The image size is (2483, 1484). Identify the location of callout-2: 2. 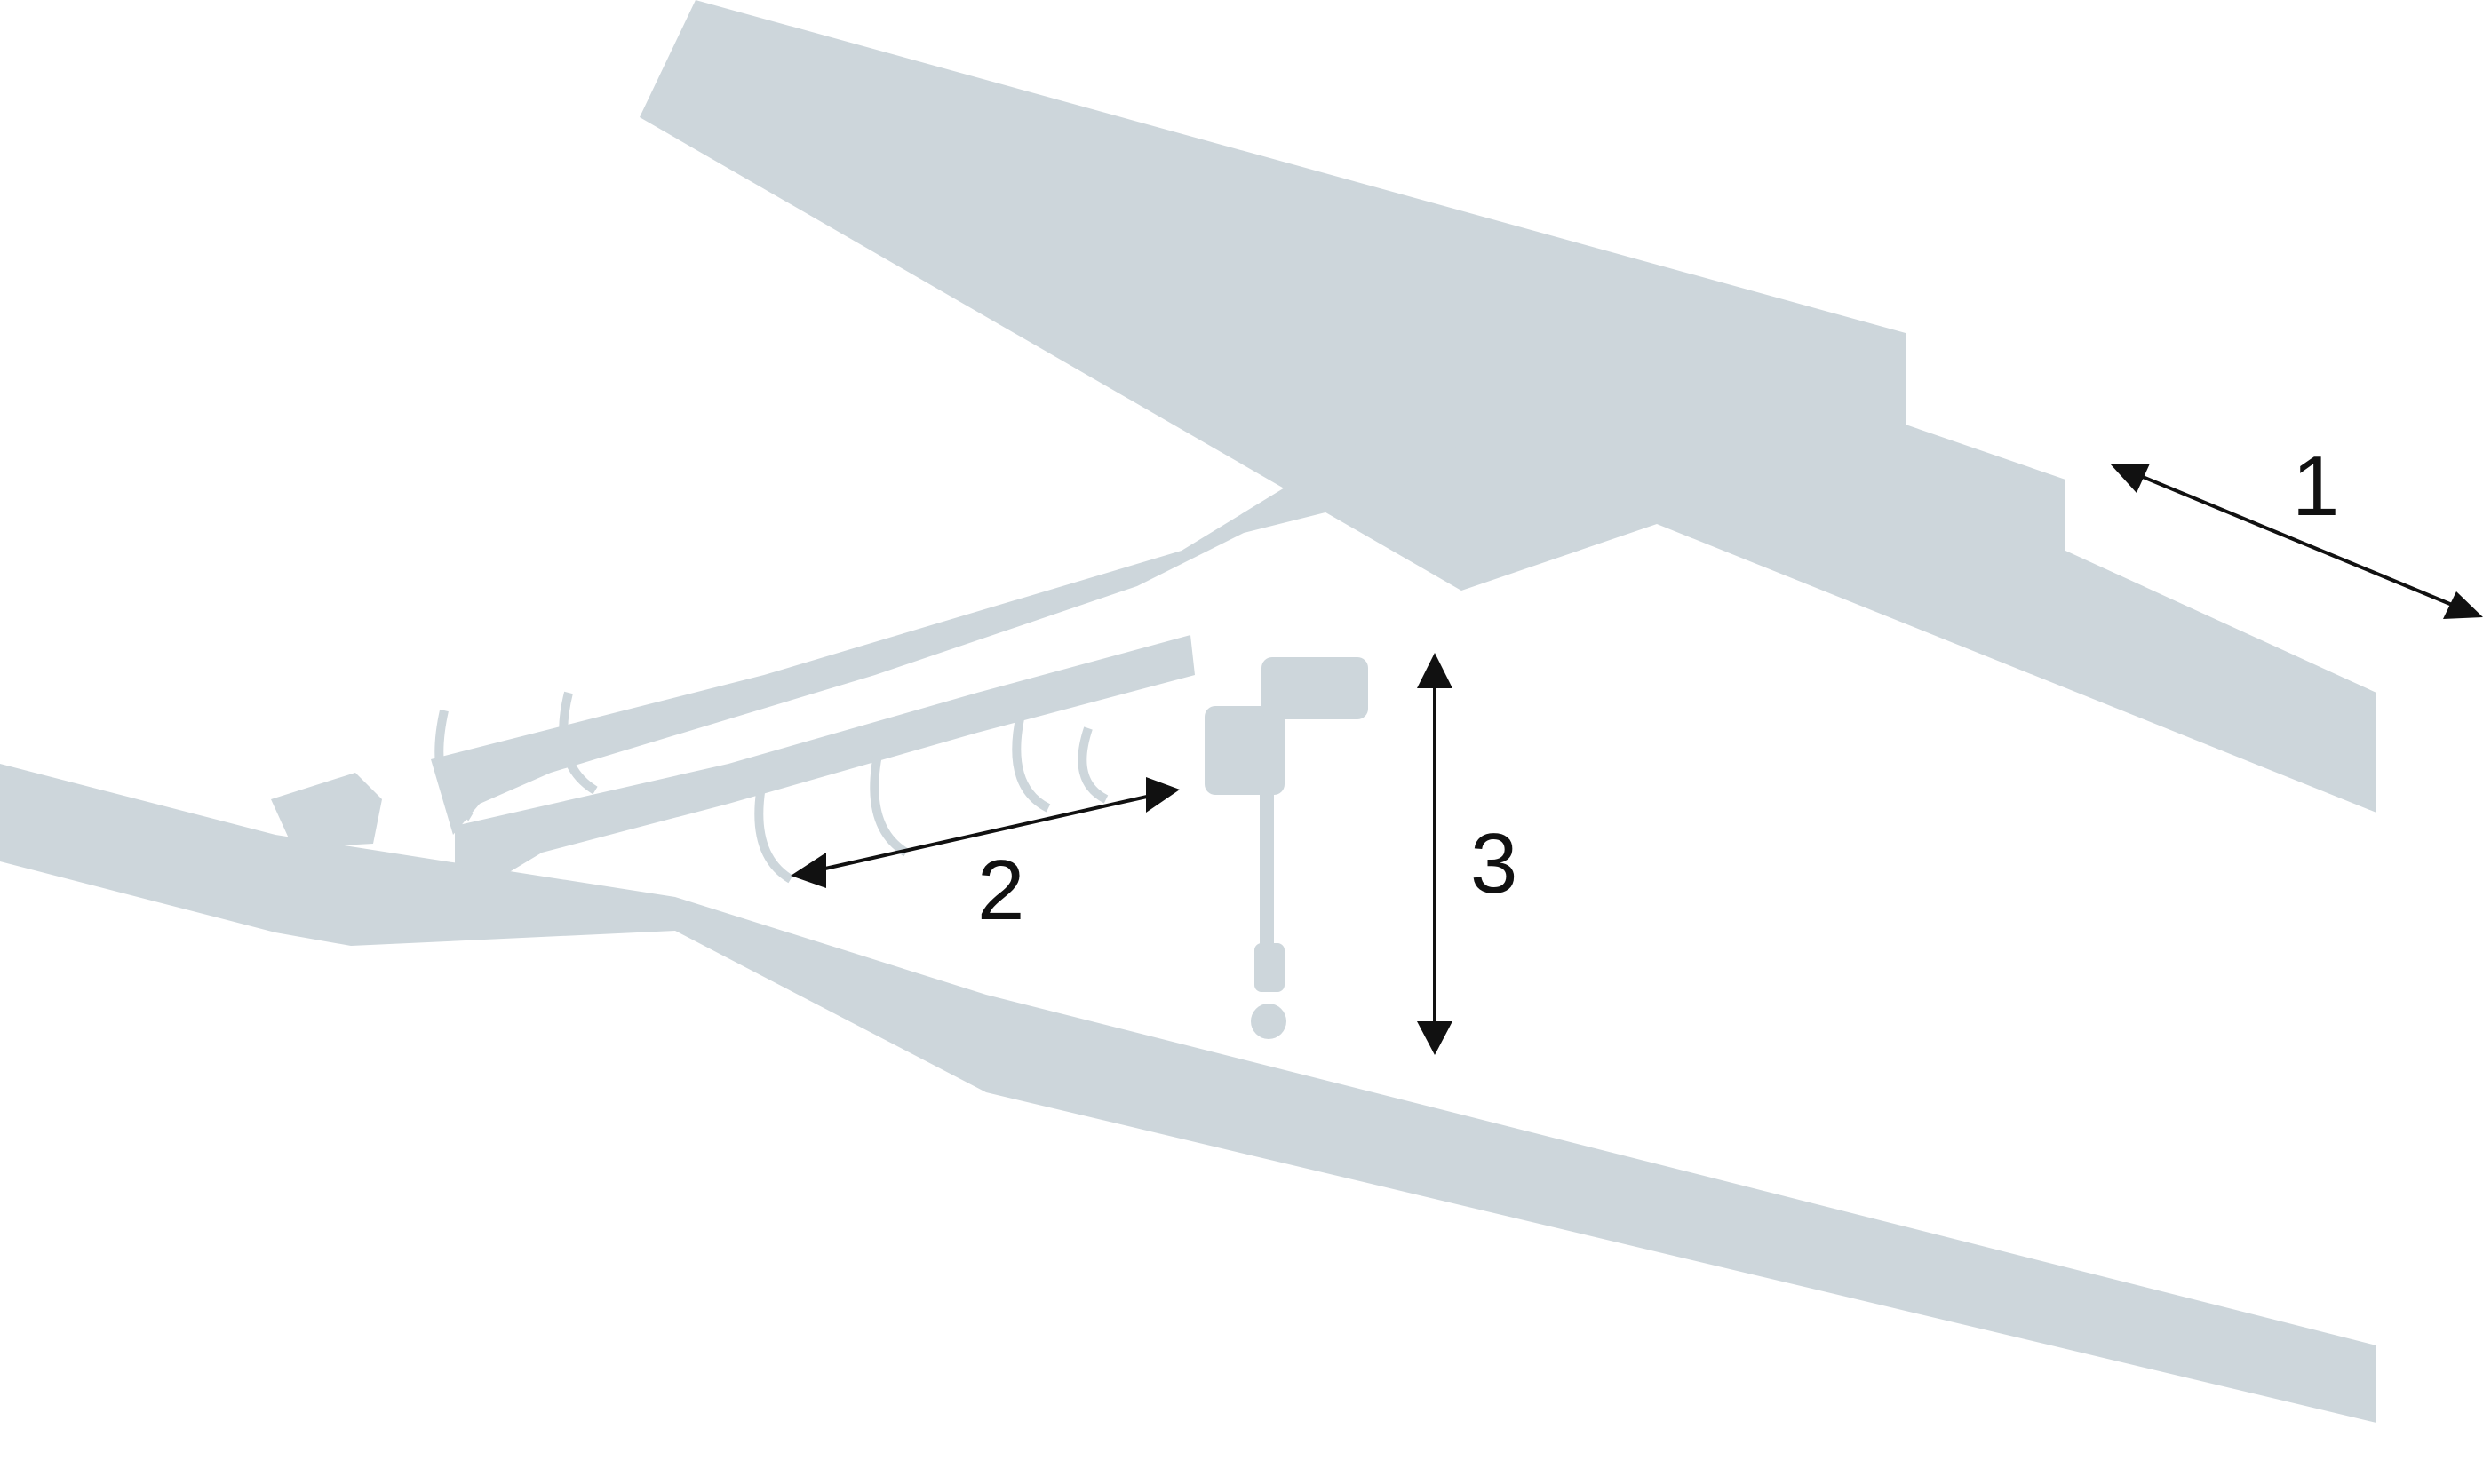
(1000, 890).